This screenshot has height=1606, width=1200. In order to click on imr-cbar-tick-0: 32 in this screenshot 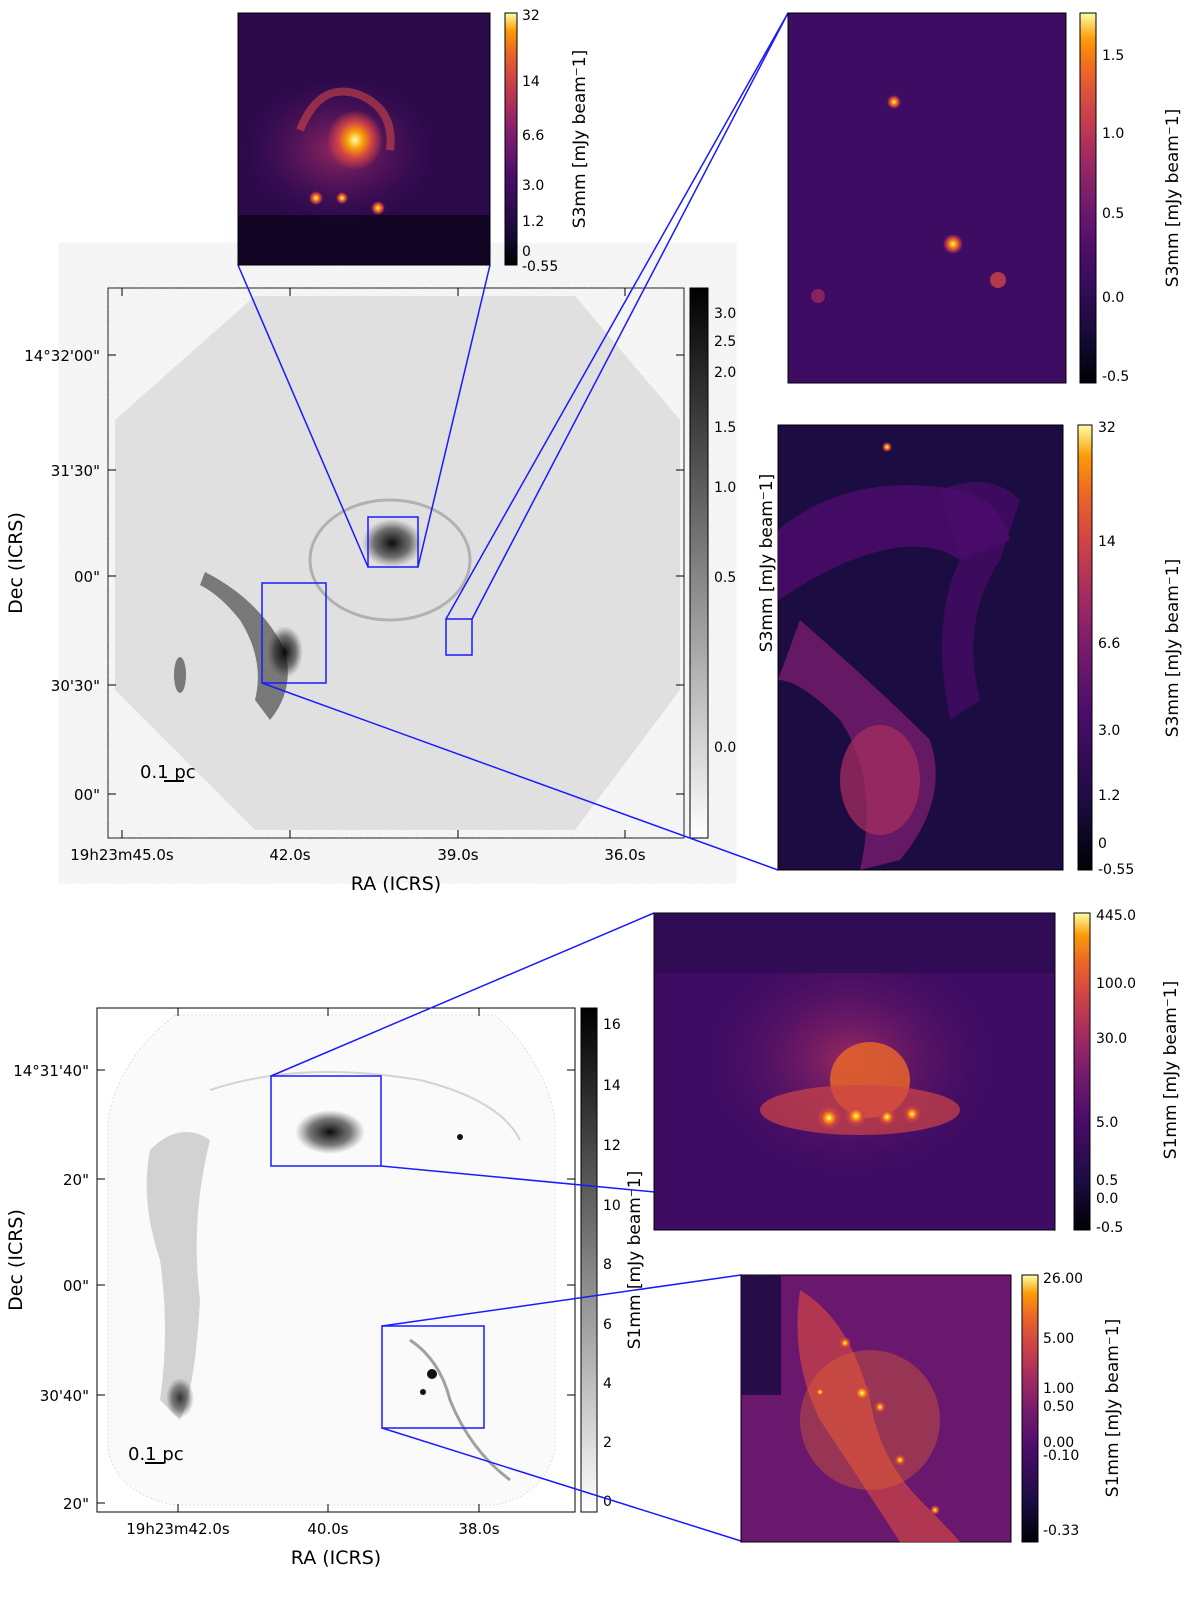, I will do `click(1107, 428)`.